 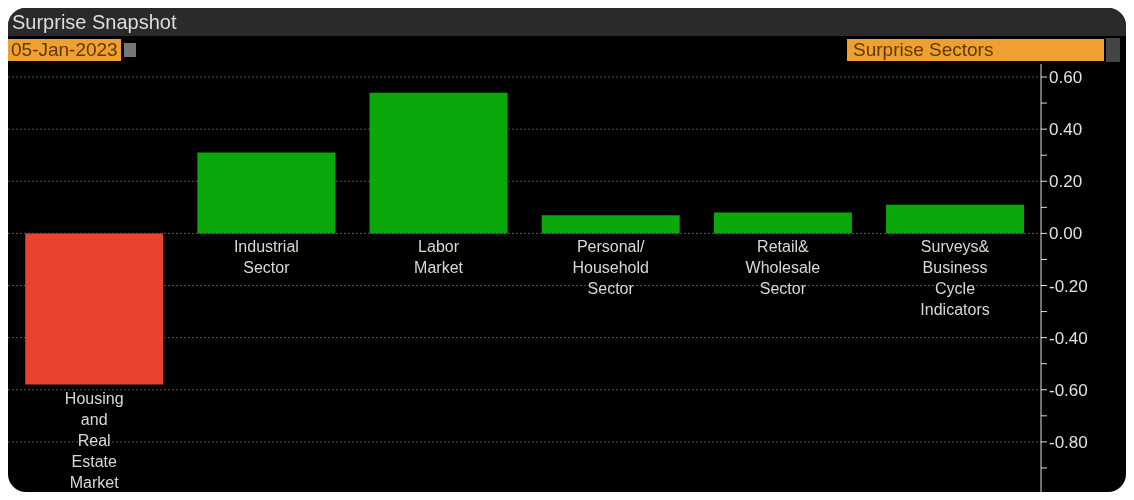 What do you see at coordinates (1068, 286) in the screenshot?
I see `y-tick-label: -0.20` at bounding box center [1068, 286].